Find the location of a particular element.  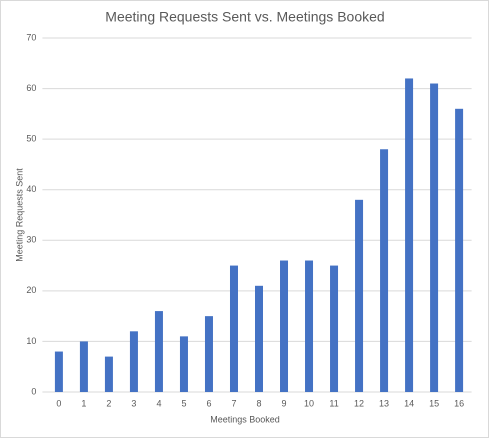

x-tick-label: 9 is located at coordinates (284, 403).